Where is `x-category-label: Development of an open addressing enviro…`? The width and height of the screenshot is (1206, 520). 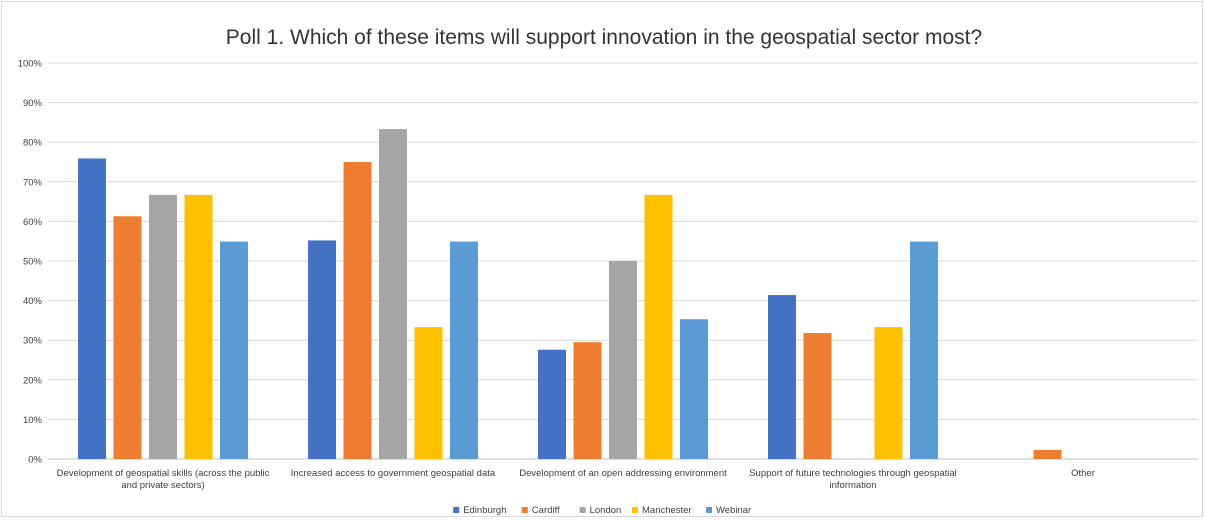 x-category-label: Development of an open addressing enviro… is located at coordinates (623, 473).